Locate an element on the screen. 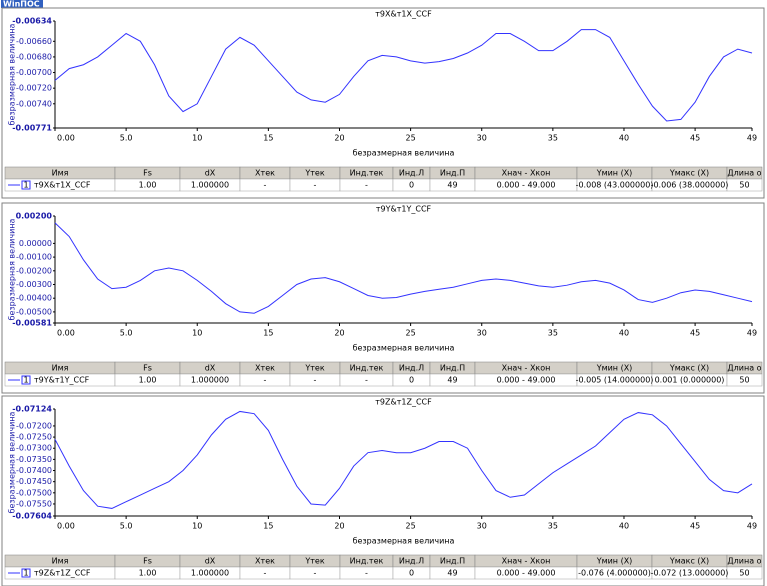 The height and width of the screenshot is (586, 767). y-tick-label: 0.00000 is located at coordinates (35, 243).